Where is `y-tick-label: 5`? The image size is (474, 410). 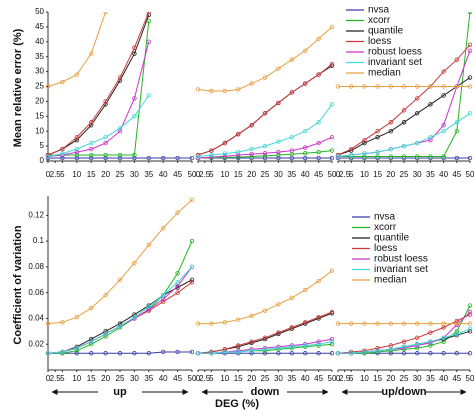 y-tick-label: 5 is located at coordinates (42, 145).